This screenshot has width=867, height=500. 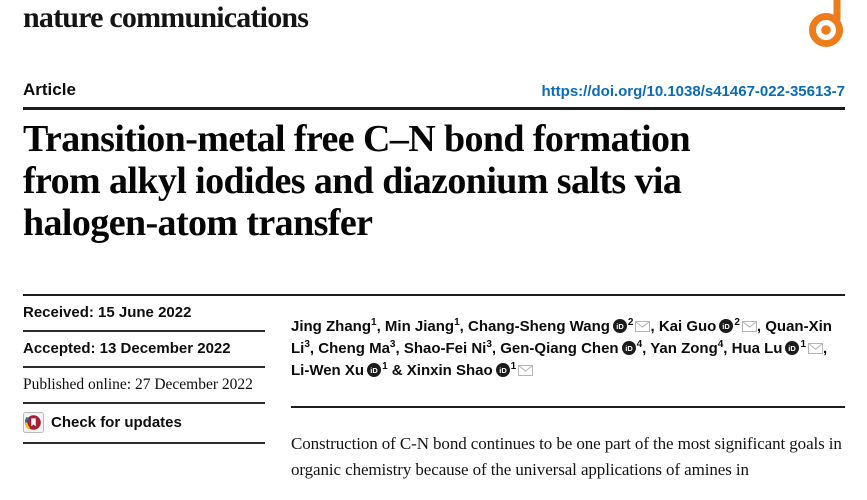 What do you see at coordinates (447, 348) in the screenshot?
I see `author: Shao-Fei Ni3` at bounding box center [447, 348].